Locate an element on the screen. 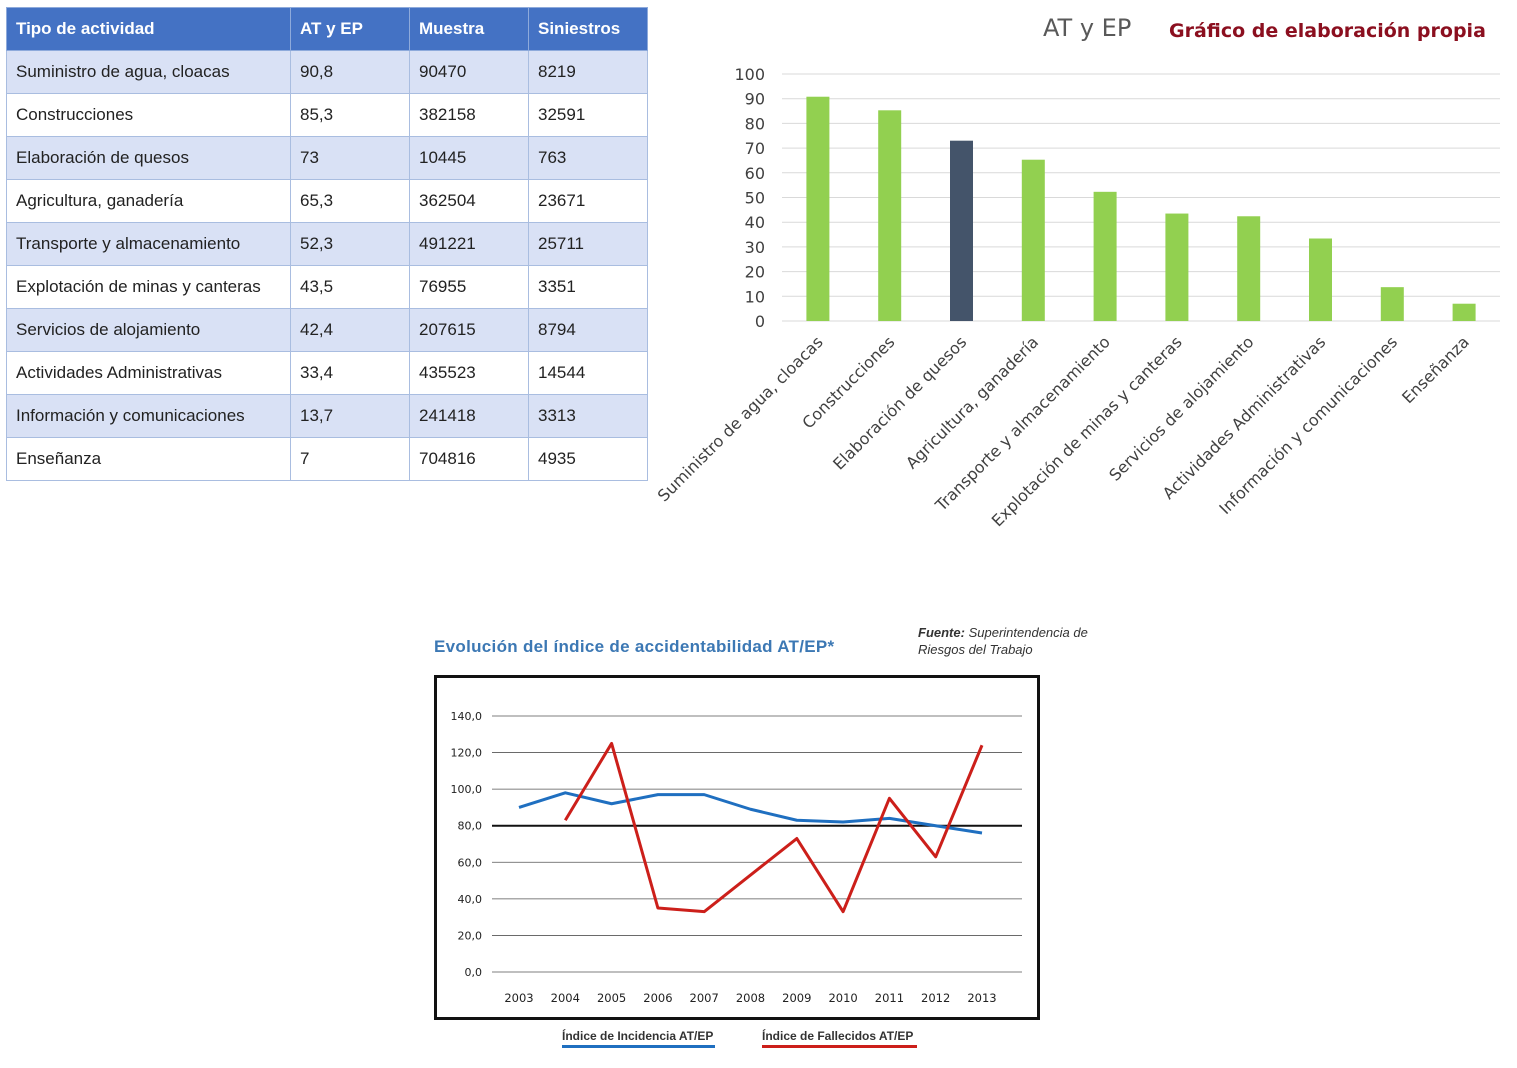 This screenshot has height=1068, width=1517. series-line-fallecidos is located at coordinates (774, 827).